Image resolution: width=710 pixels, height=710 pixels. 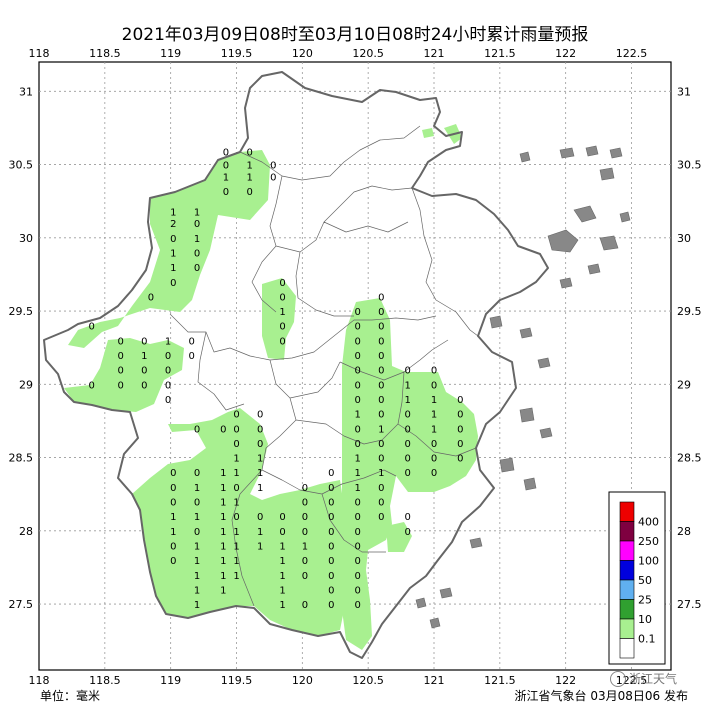 What do you see at coordinates (170, 53) in the screenshot?
I see `lon-tick-label-top: 119` at bounding box center [170, 53].